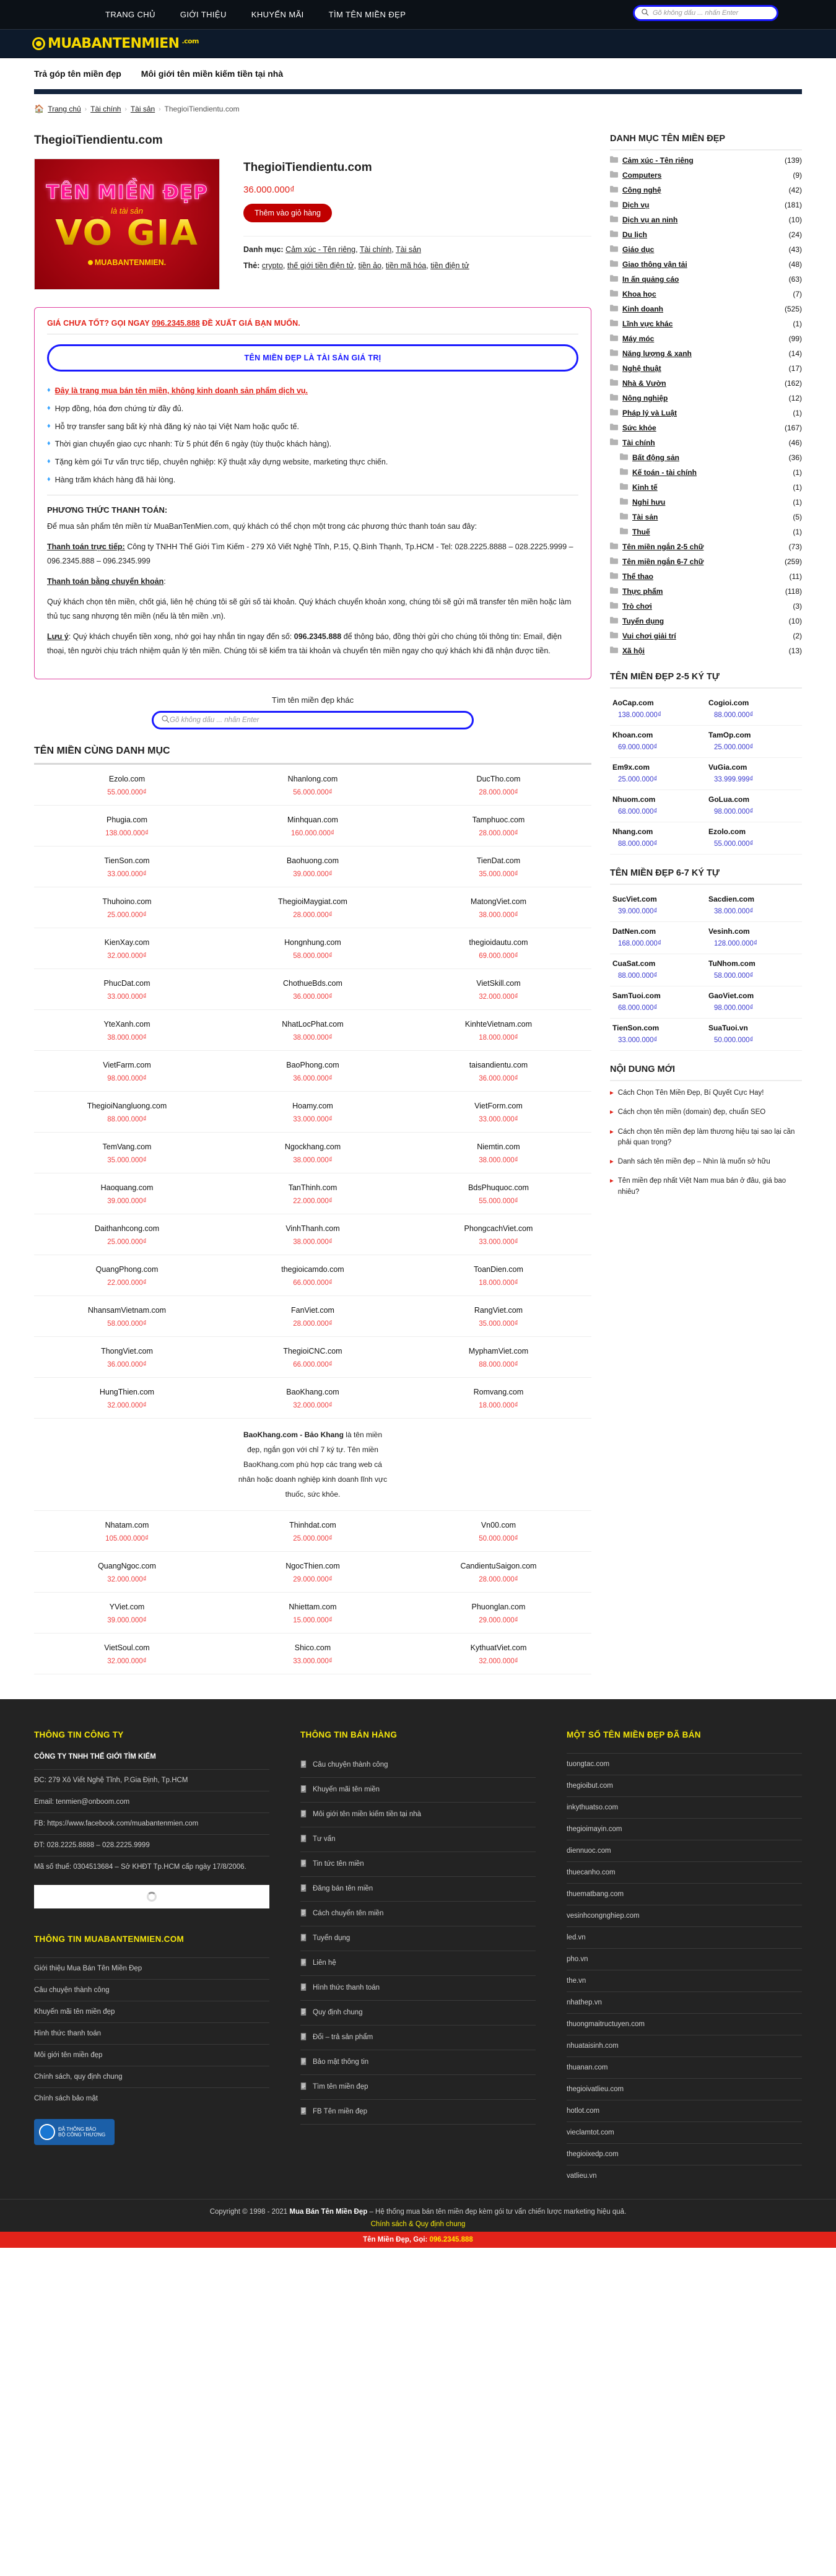  What do you see at coordinates (498, 786) in the screenshot?
I see `domain-card: DucTho.com 28.000.000₫` at bounding box center [498, 786].